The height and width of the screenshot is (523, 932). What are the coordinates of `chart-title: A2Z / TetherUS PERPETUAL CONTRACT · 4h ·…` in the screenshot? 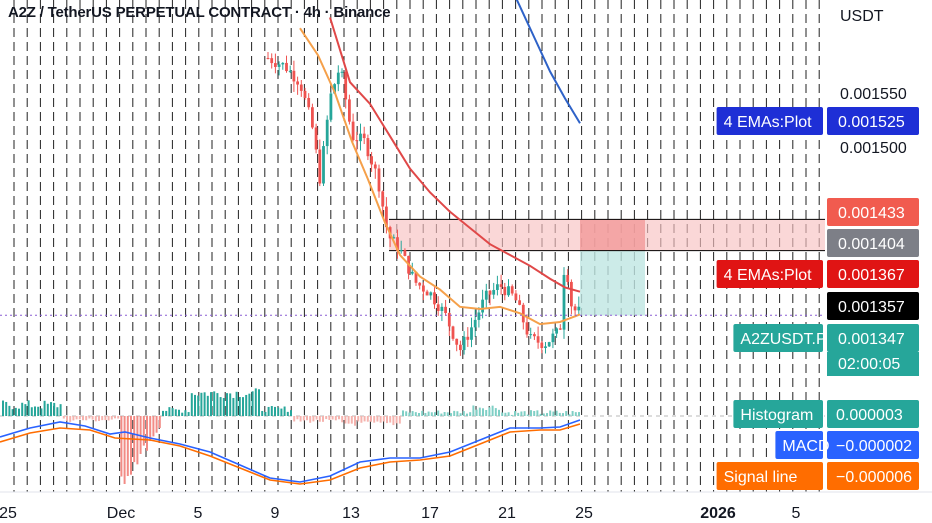 It's located at (199, 12).